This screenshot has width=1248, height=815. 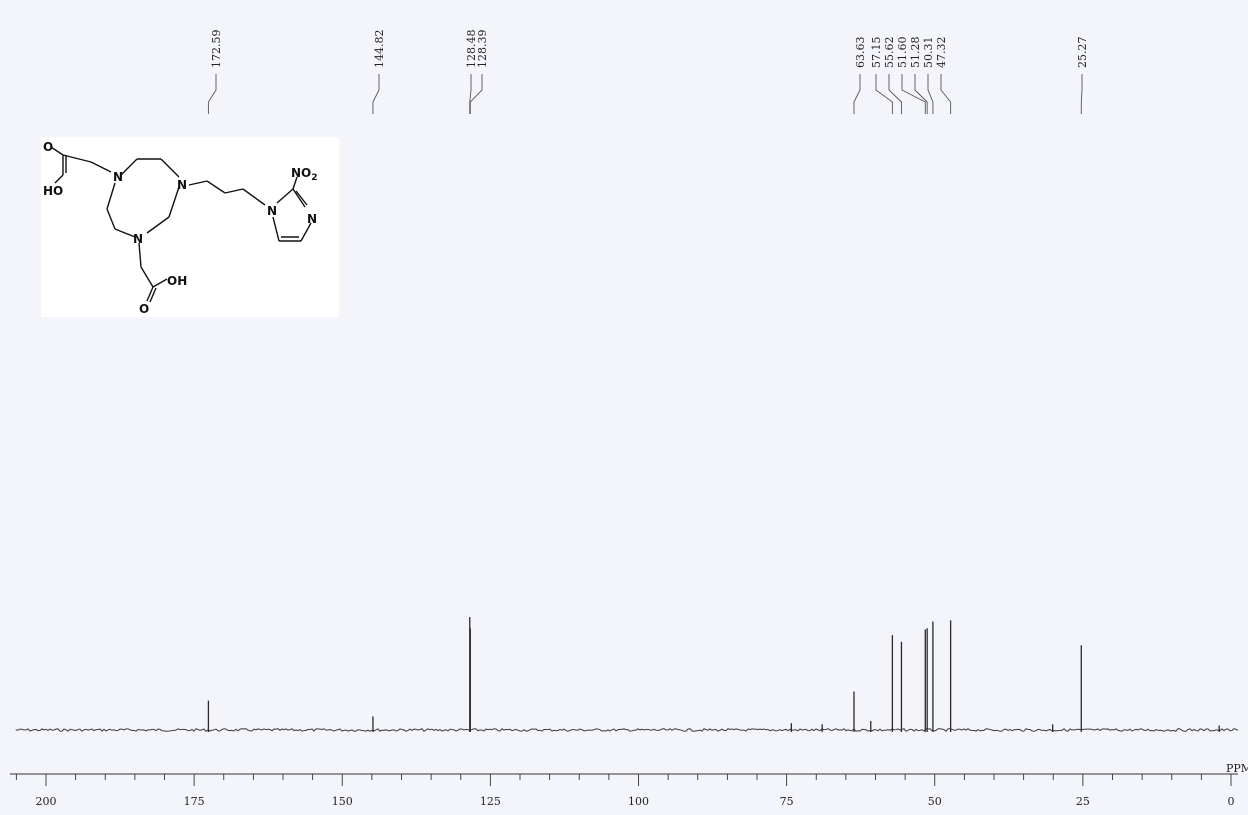 I want to click on peak-label-63-63: 63.63, so click(x=860, y=53).